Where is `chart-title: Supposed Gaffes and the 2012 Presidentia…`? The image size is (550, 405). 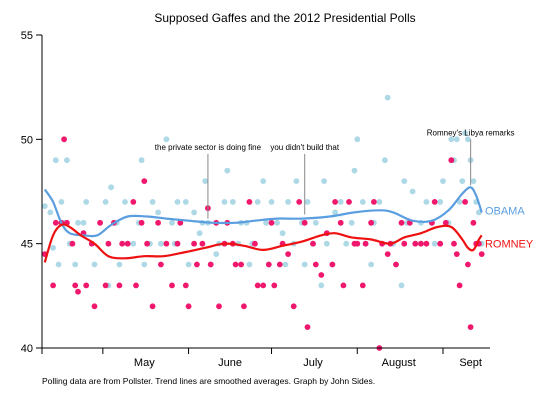 chart-title: Supposed Gaffes and the 2012 Presidentia… is located at coordinates (284, 18).